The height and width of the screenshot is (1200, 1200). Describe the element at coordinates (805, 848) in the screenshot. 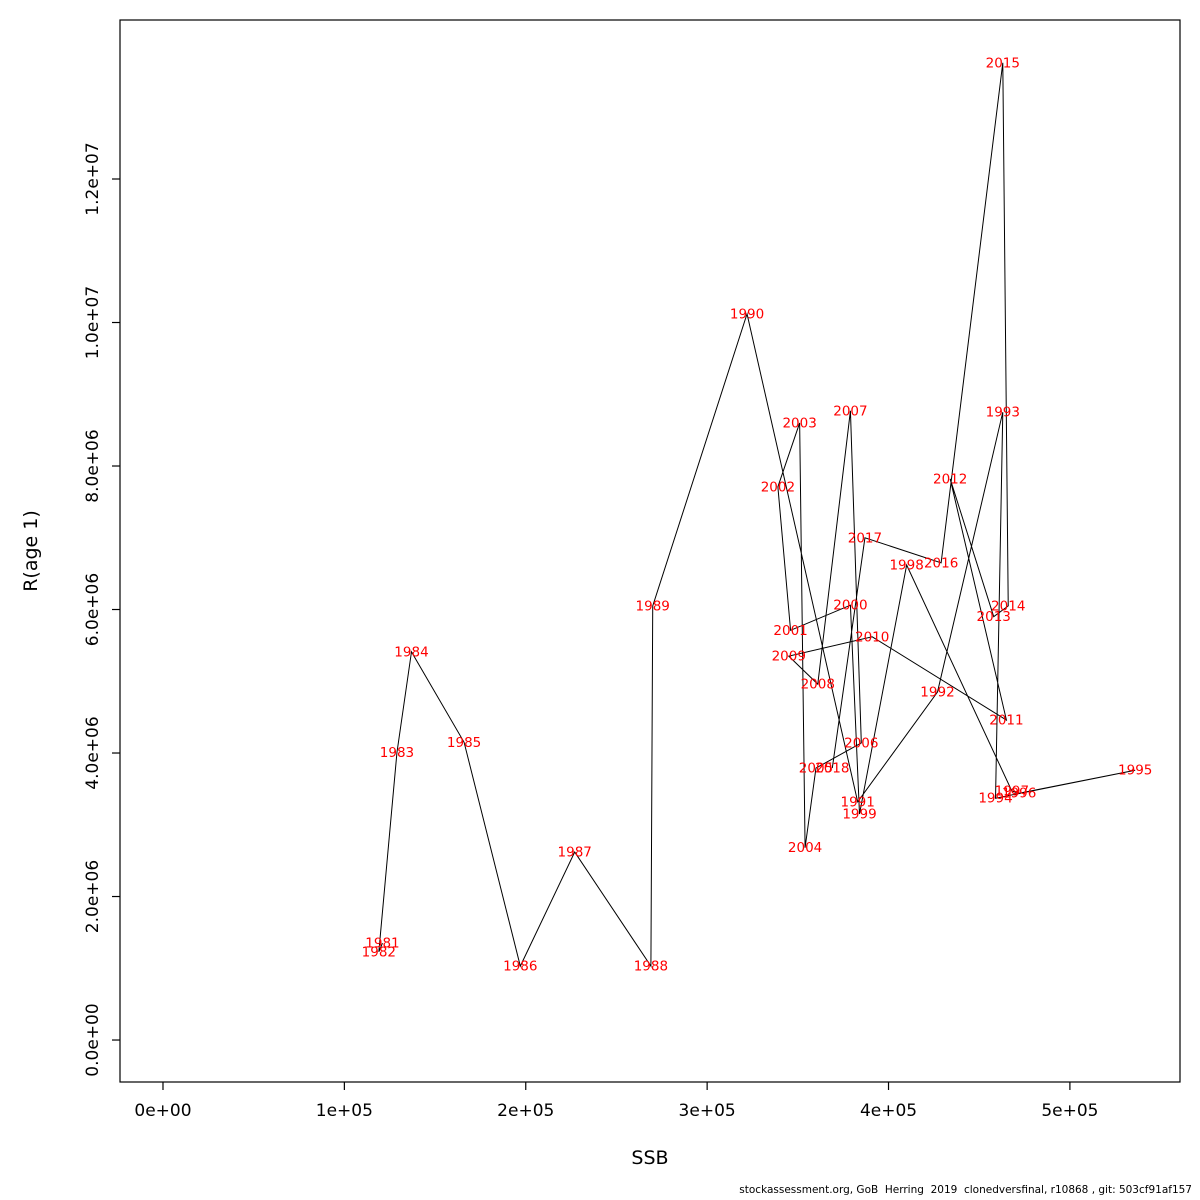

I see `year-point-label: 2004` at that location.